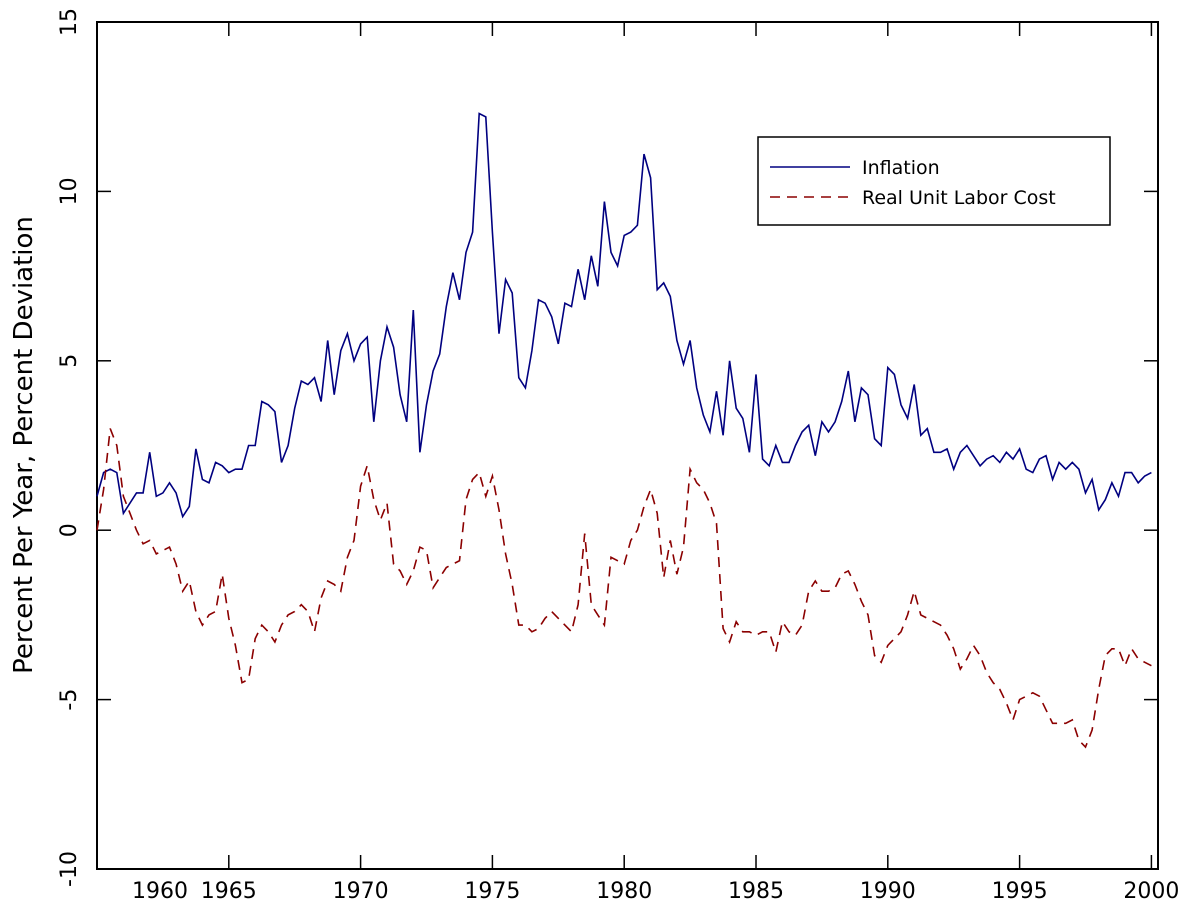 Image resolution: width=1196 pixels, height=917 pixels. Describe the element at coordinates (1151, 891) in the screenshot. I see `x-tick-label: 2000` at that location.